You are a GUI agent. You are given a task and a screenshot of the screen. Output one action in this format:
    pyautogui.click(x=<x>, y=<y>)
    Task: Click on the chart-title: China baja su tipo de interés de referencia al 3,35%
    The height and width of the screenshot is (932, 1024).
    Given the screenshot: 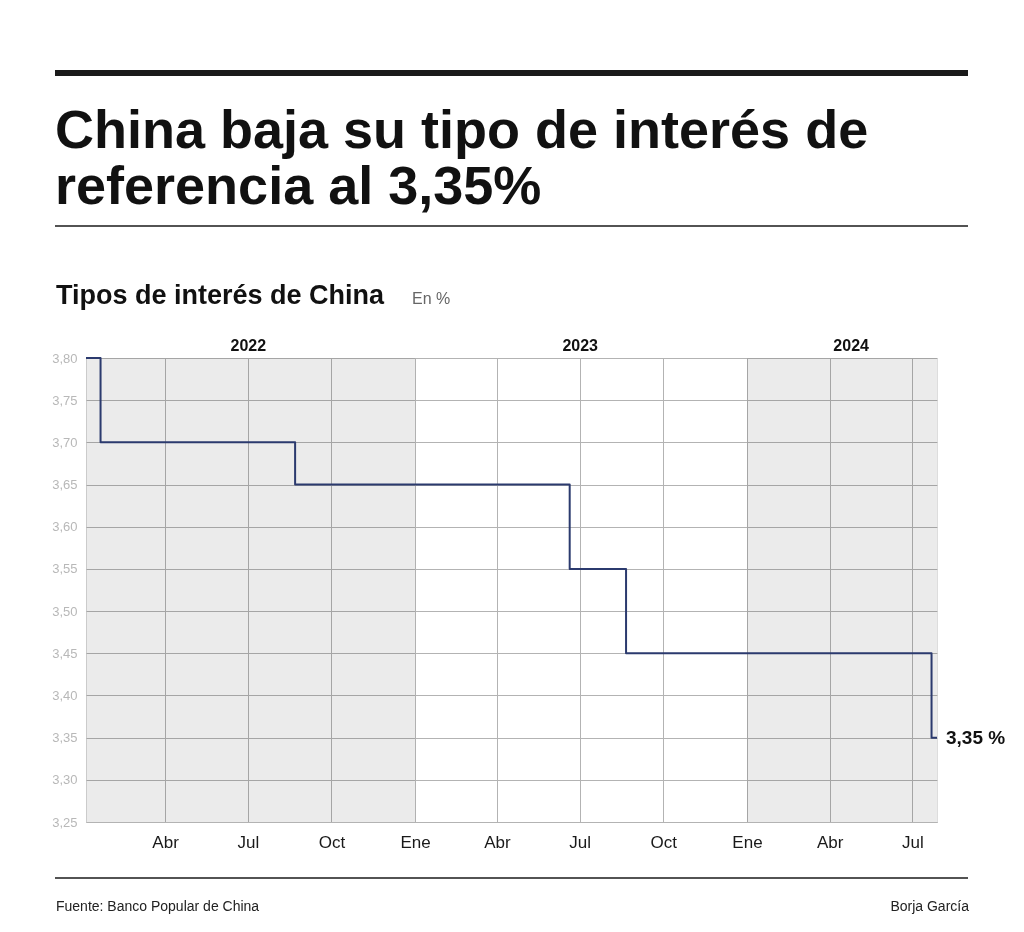 What is the action you would take?
    pyautogui.click(x=462, y=157)
    